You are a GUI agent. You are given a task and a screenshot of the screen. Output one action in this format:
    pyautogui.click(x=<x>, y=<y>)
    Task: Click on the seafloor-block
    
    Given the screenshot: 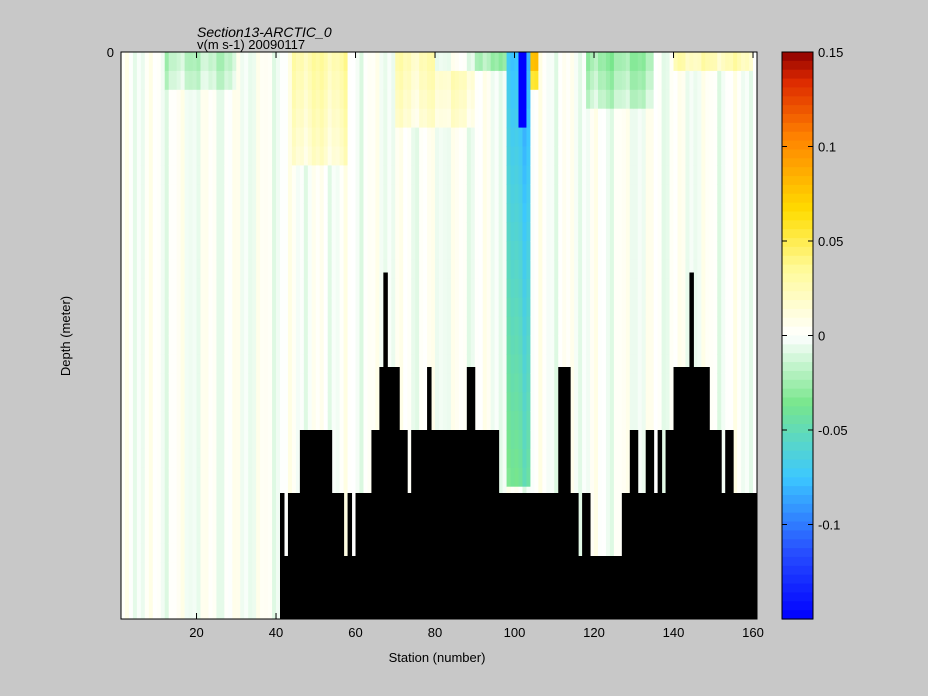 What is the action you would take?
    pyautogui.click(x=626, y=556)
    